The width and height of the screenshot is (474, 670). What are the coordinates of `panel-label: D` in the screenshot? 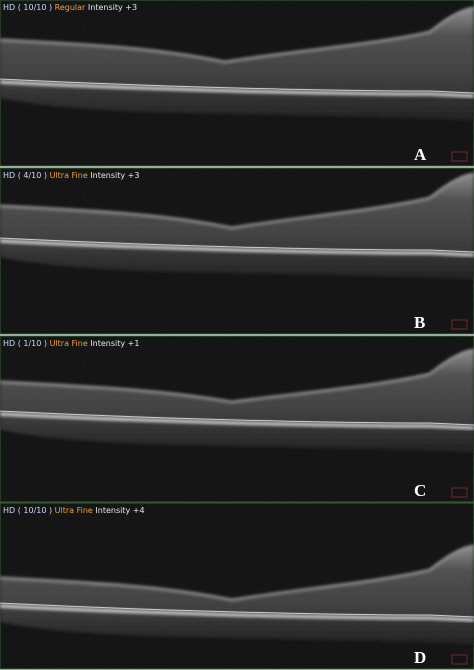 It's located at (420, 657).